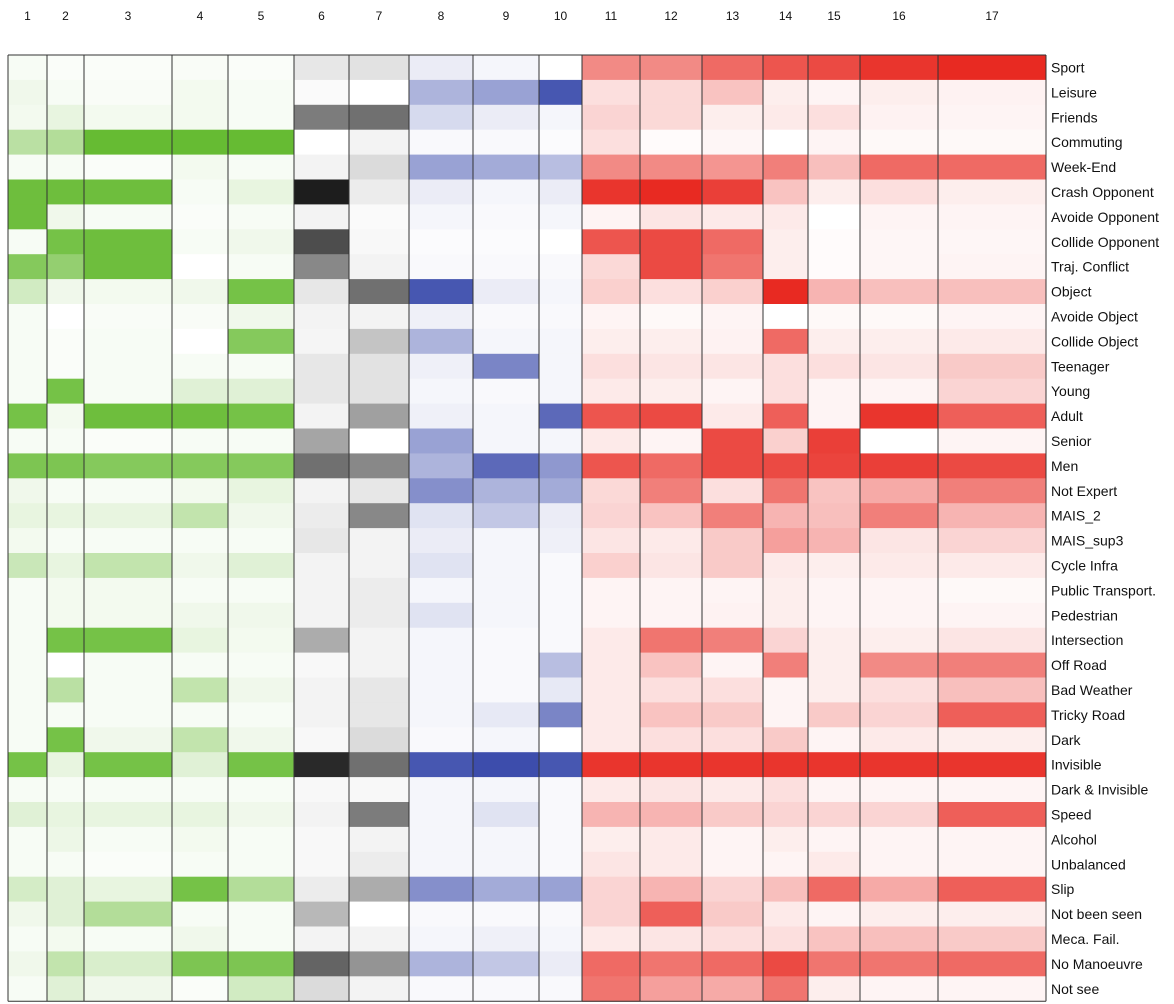  What do you see at coordinates (65, 16) in the screenshot?
I see `column-label-2: 2` at bounding box center [65, 16].